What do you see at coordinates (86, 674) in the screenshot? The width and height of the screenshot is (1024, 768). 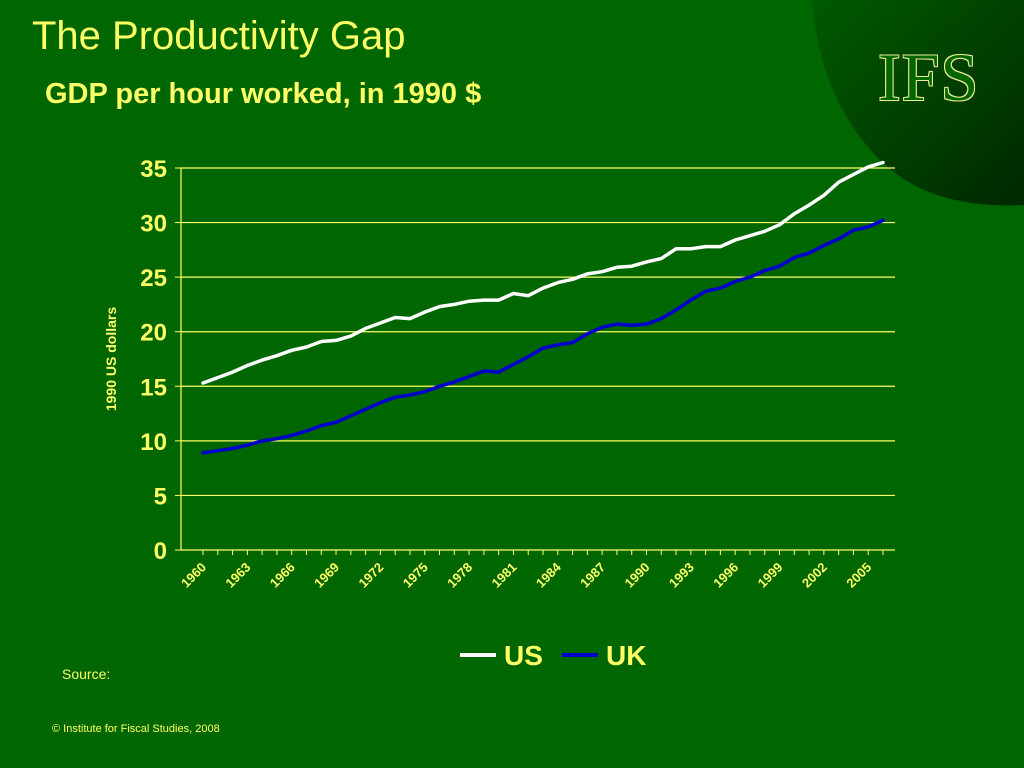 I see `source-label: Source:` at bounding box center [86, 674].